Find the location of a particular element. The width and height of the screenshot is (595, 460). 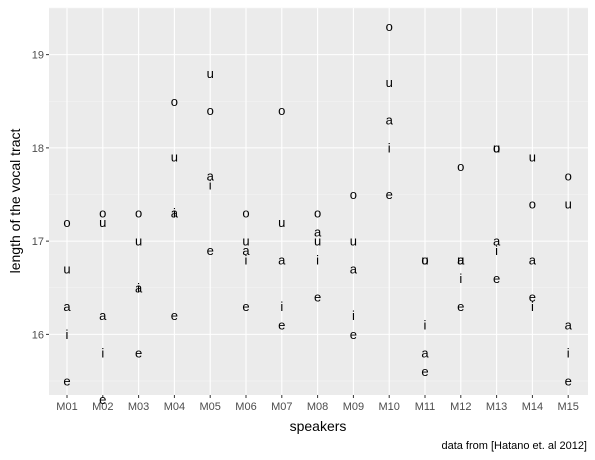

x-tick-label: M08 is located at coordinates (317, 407).